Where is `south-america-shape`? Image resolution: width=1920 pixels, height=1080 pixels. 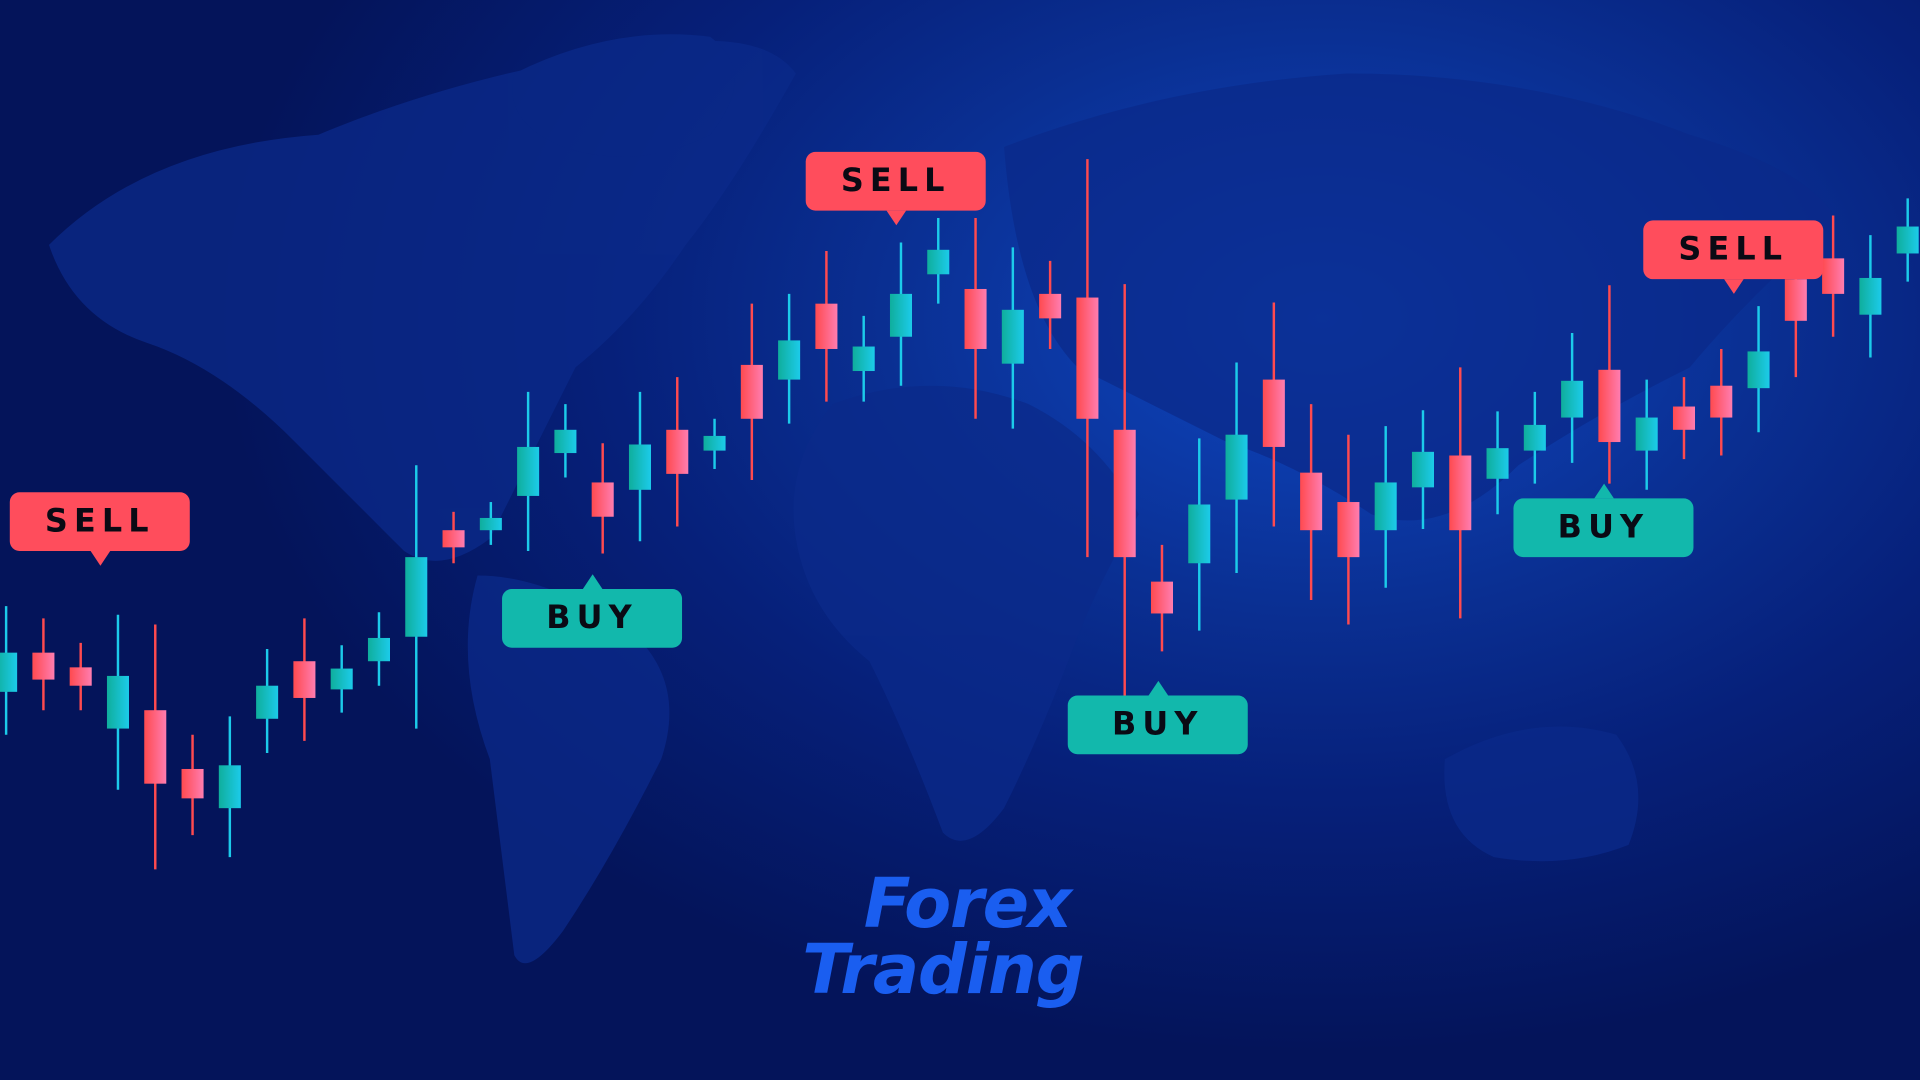
south-america-shape is located at coordinates (568, 769).